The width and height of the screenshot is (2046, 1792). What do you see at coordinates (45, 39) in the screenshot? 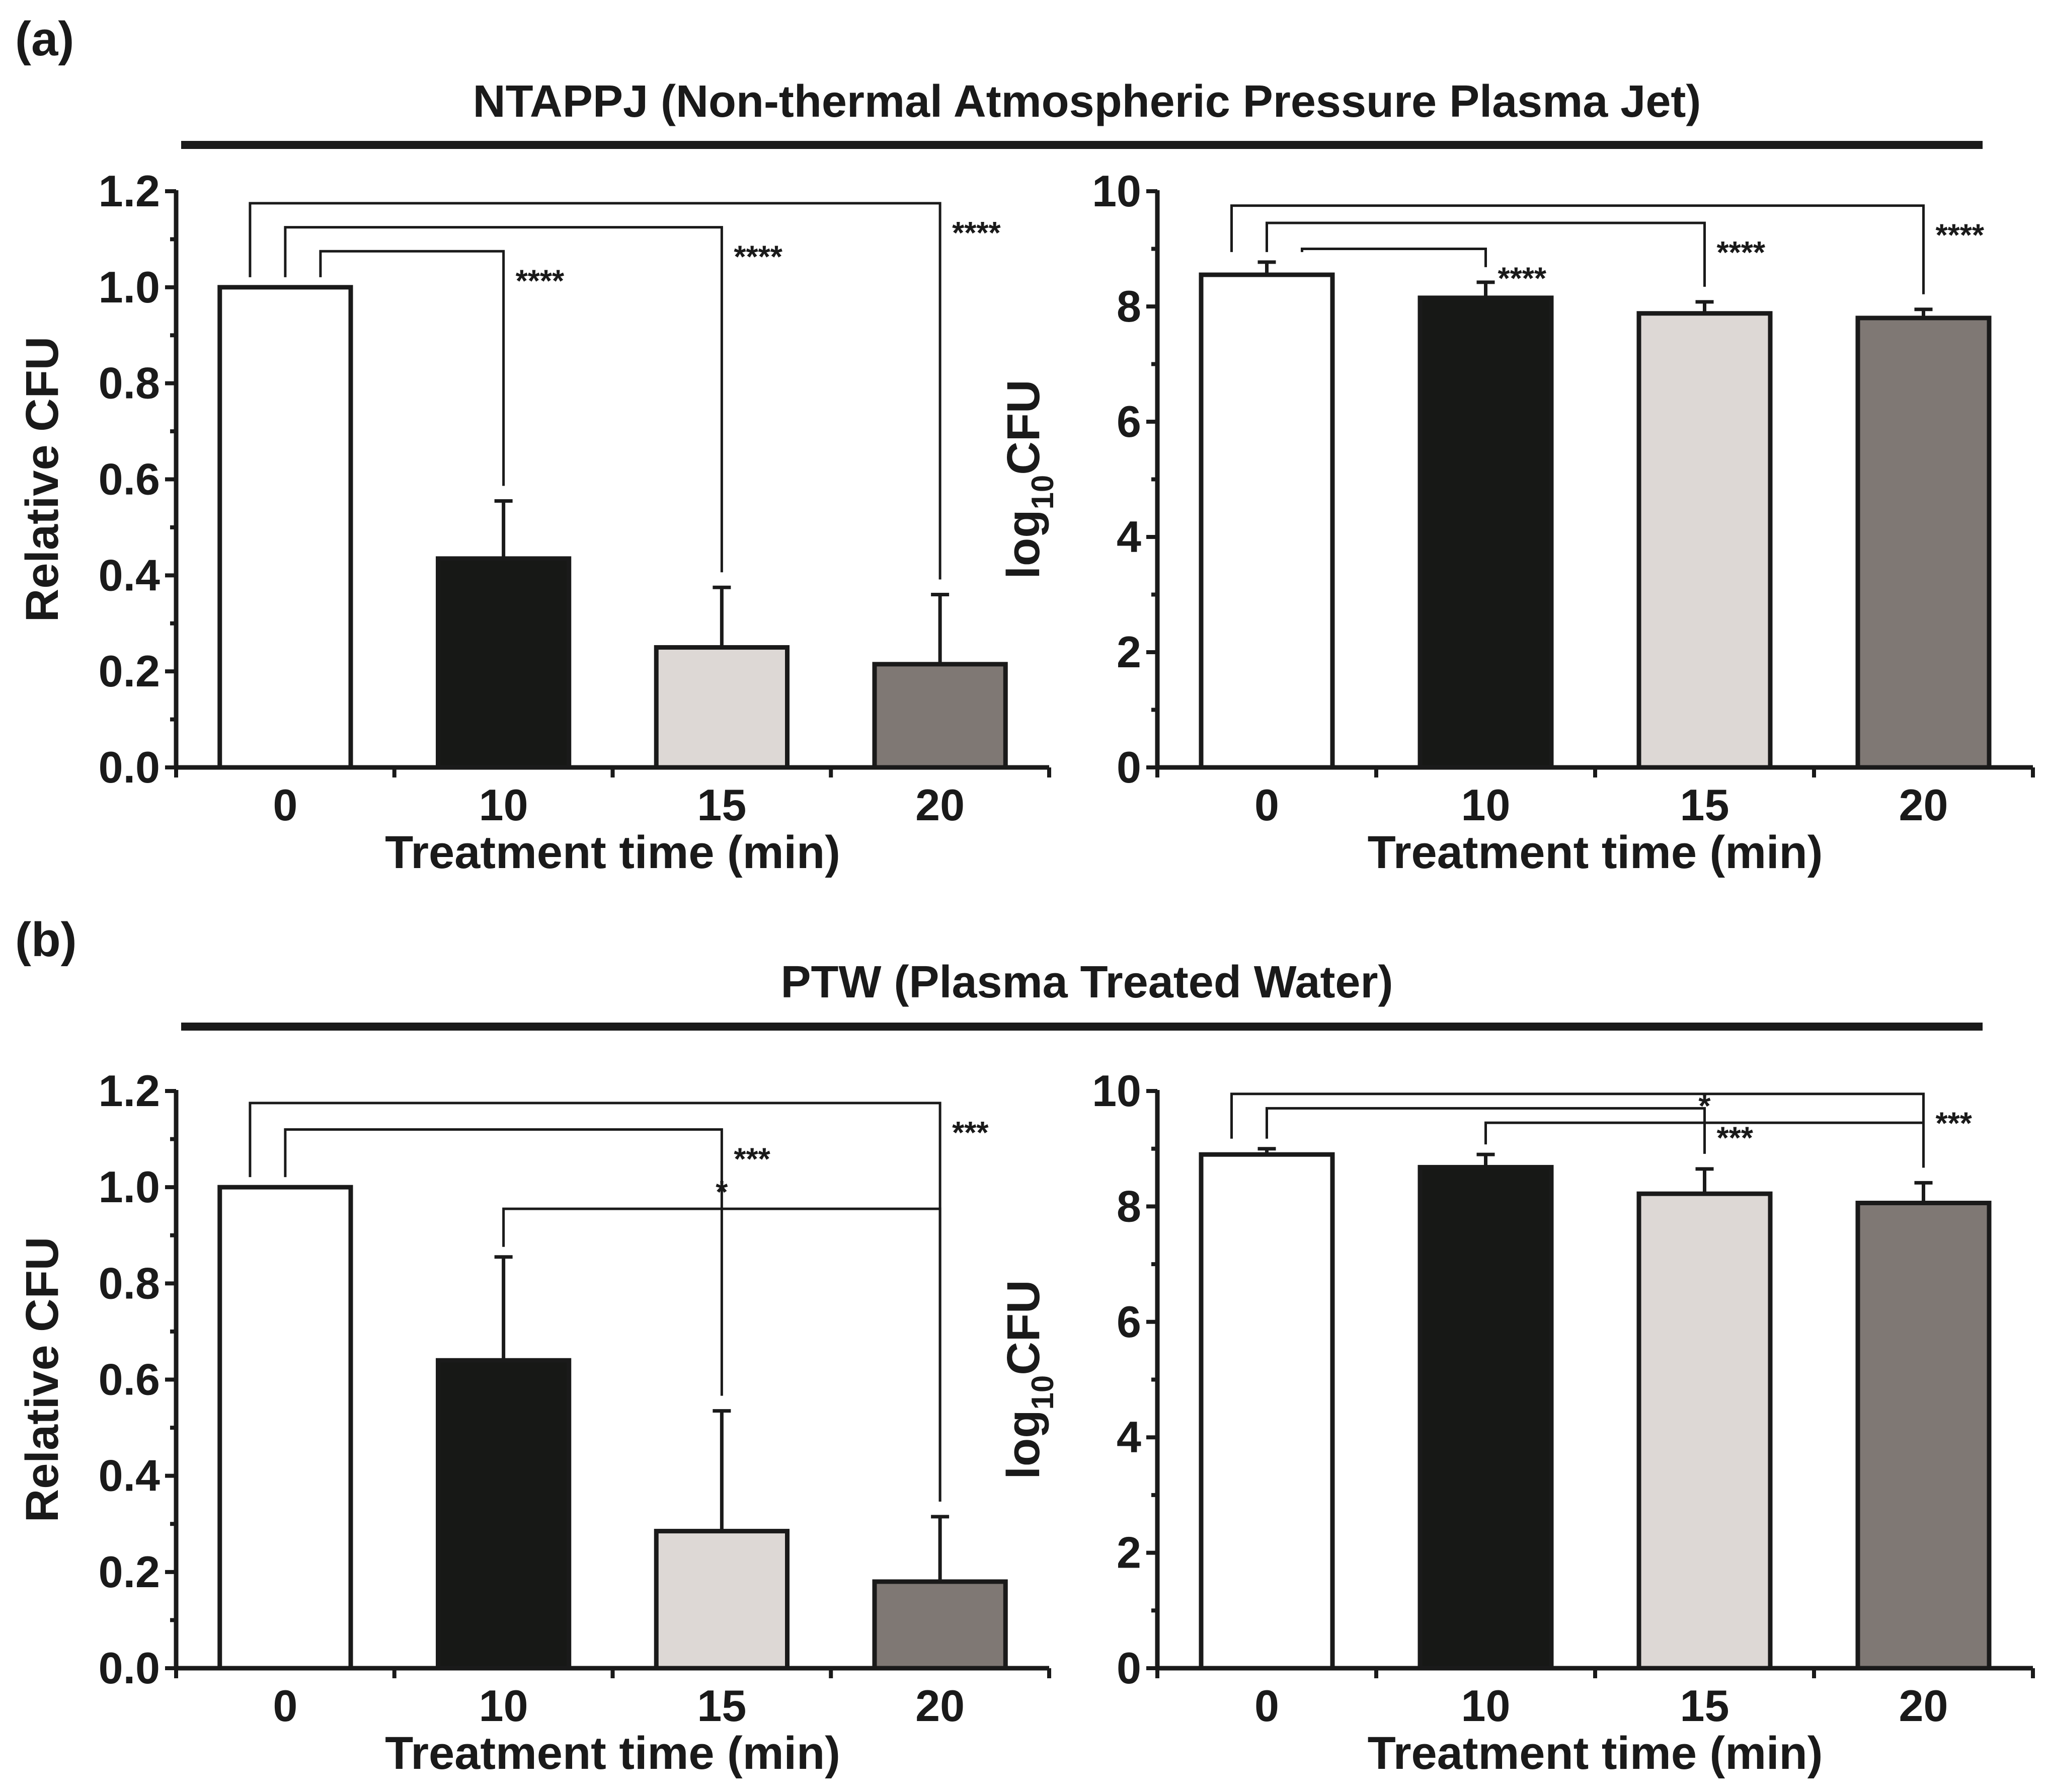
I see `panel-label-a: (a)` at bounding box center [45, 39].